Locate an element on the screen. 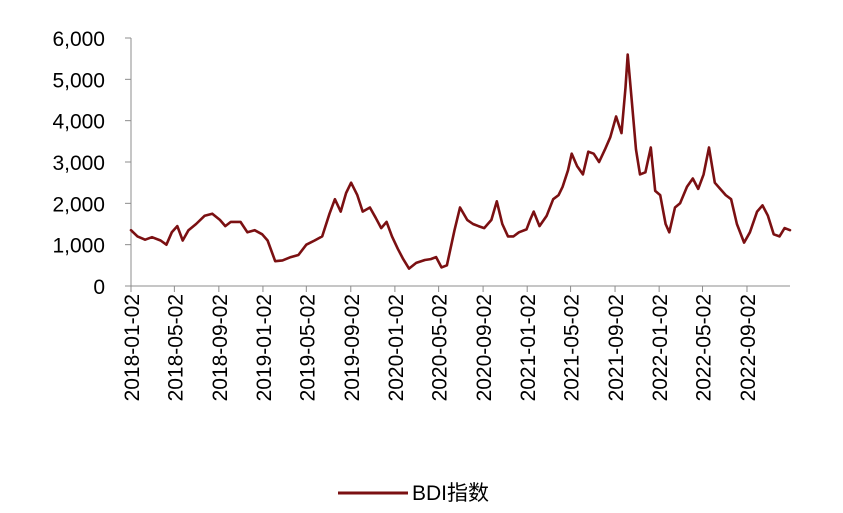 Image resolution: width=843 pixels, height=513 pixels. y-tick-label: 1,000 is located at coordinates (78, 246).